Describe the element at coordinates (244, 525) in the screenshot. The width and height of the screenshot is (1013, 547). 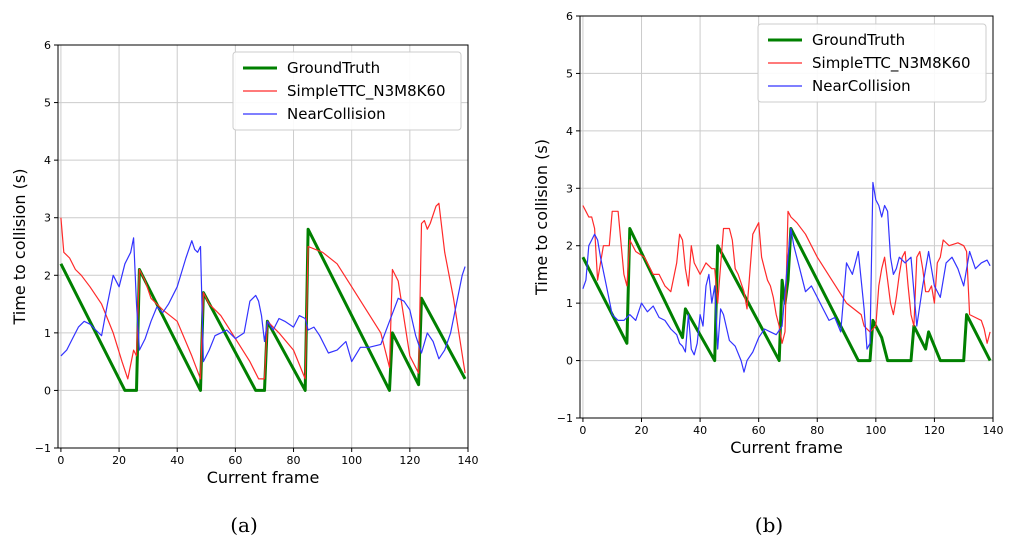
I see `panel-label-a: (a)` at that location.